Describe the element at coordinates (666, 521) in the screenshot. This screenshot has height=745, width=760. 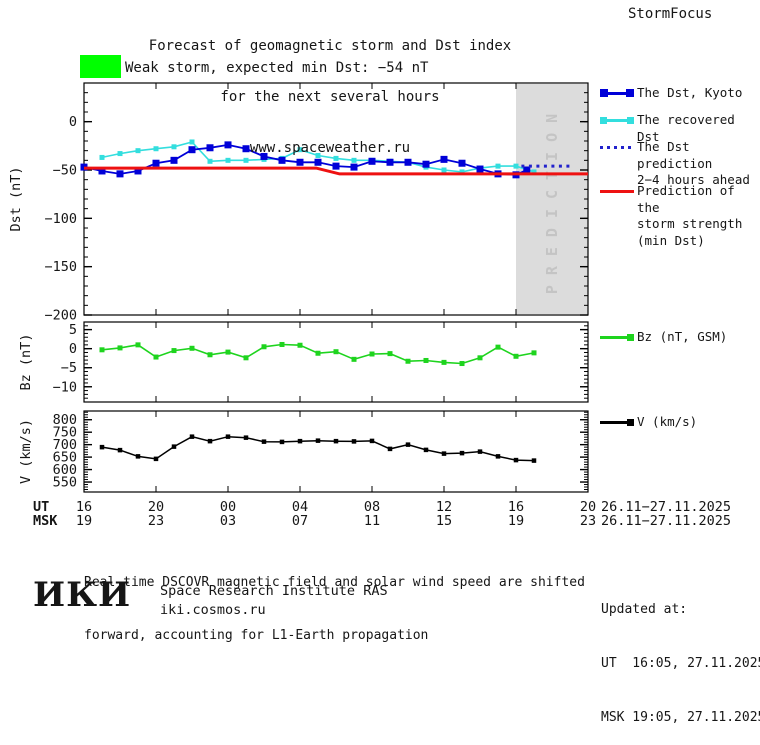
I see `msk-date-range: 26.11−27.11.2025` at that location.